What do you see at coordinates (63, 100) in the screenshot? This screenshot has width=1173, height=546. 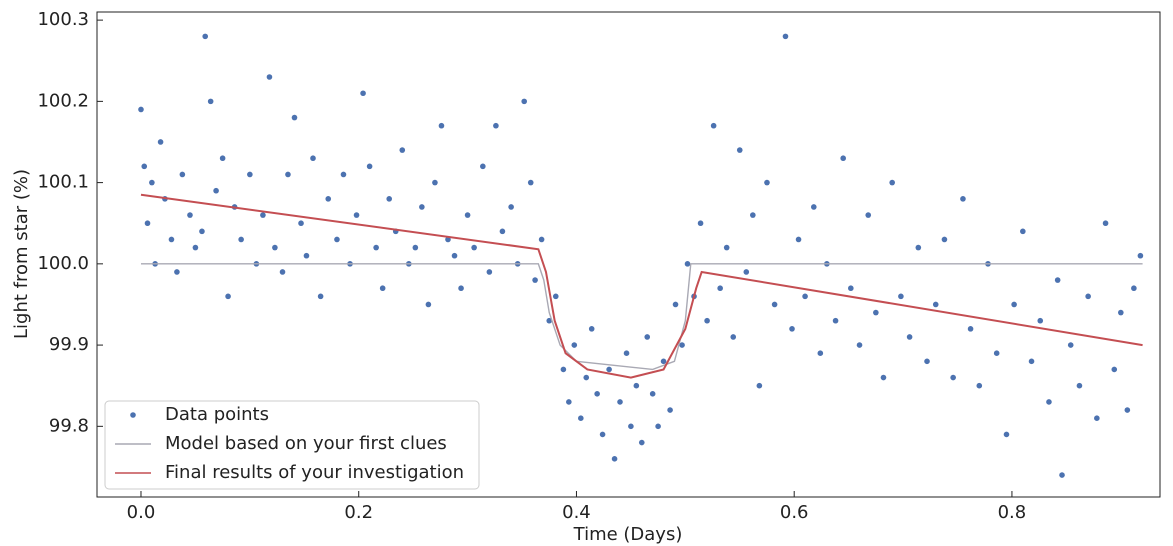 I see `y-tick-label: 100.2` at bounding box center [63, 100].